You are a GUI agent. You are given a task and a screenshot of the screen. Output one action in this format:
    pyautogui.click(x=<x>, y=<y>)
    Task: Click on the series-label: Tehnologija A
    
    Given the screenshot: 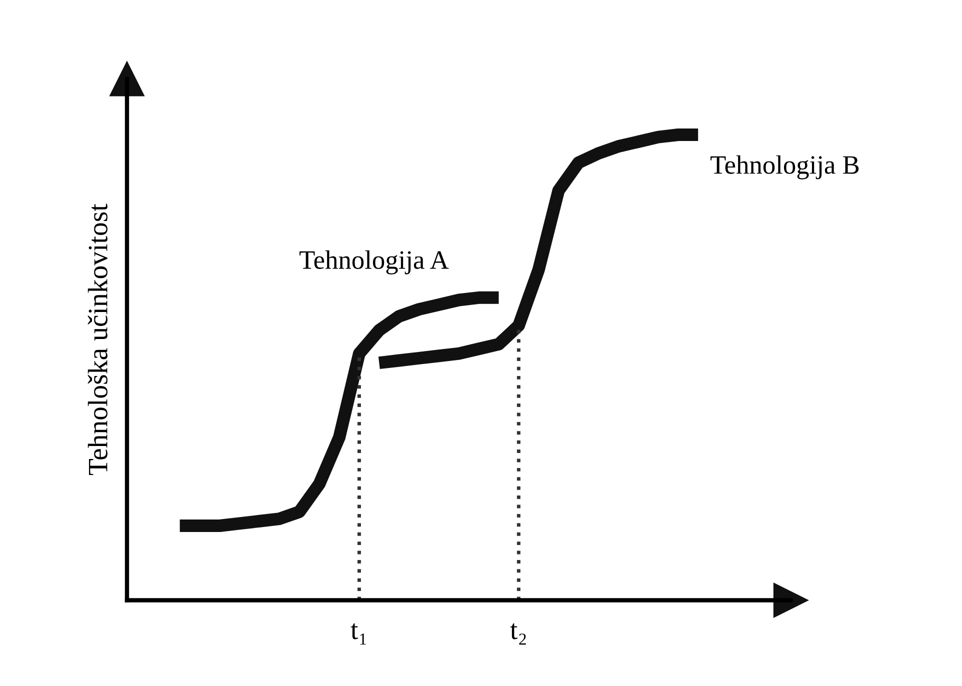 What is the action you would take?
    pyautogui.click(x=374, y=262)
    